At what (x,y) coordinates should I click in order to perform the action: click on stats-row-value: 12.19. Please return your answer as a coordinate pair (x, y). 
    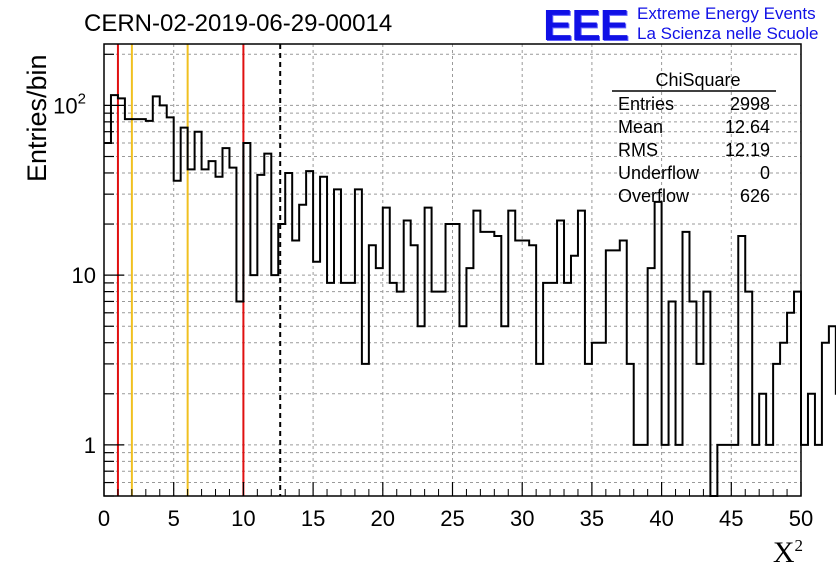
    Looking at the image, I should click on (747, 150).